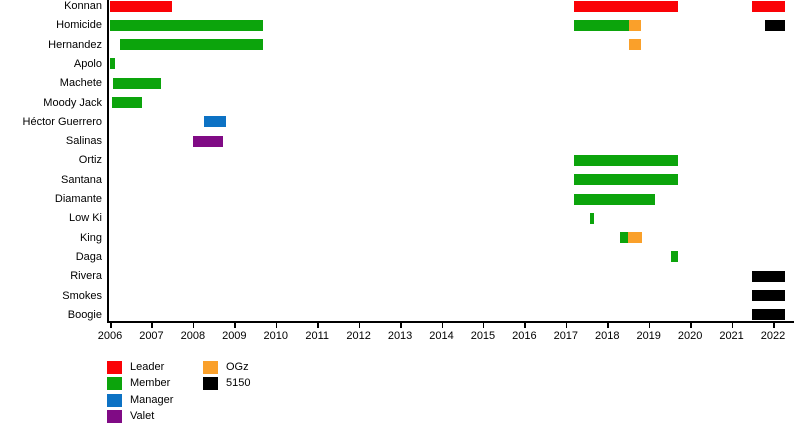 The height and width of the screenshot is (440, 800). What do you see at coordinates (83, 141) in the screenshot?
I see `row-label: Salinas` at bounding box center [83, 141].